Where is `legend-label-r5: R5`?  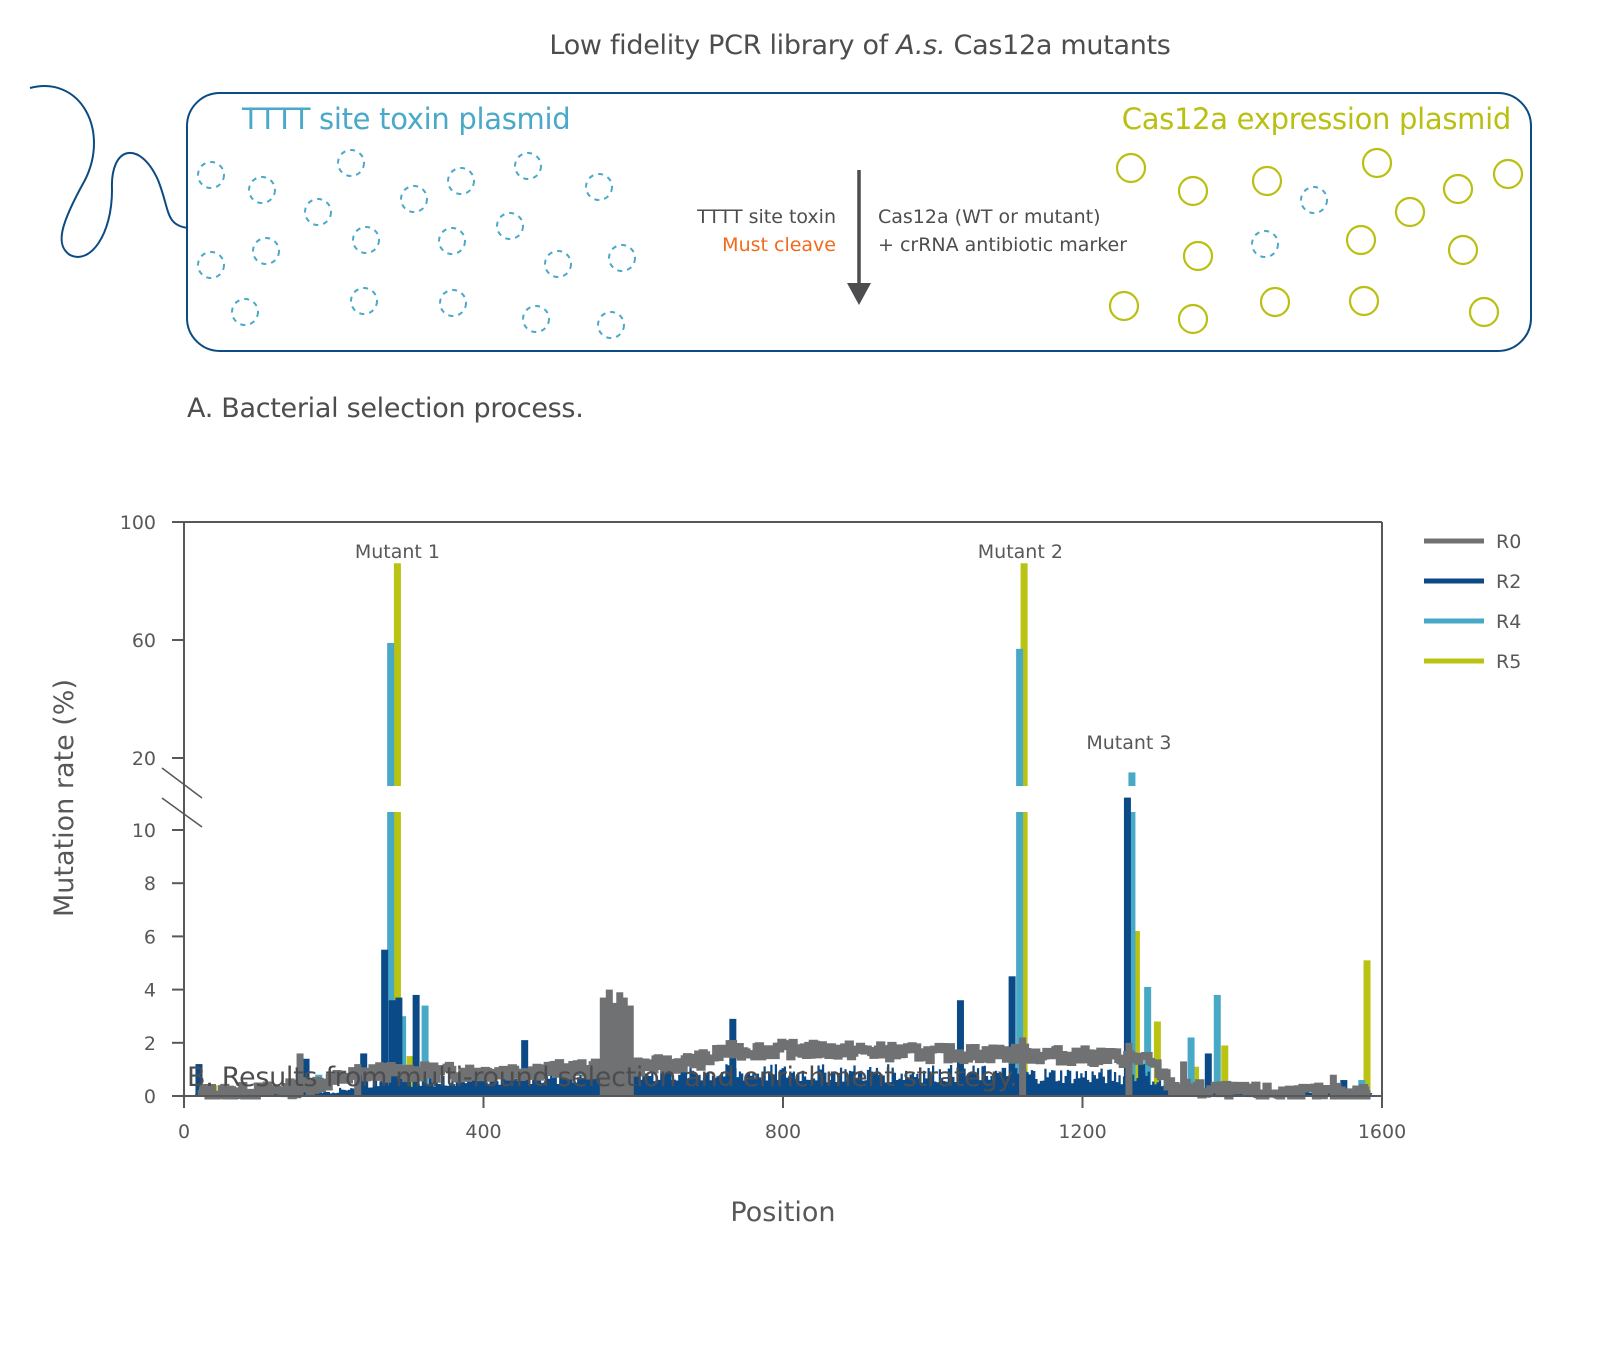
legend-label-r5: R5 is located at coordinates (1508, 662).